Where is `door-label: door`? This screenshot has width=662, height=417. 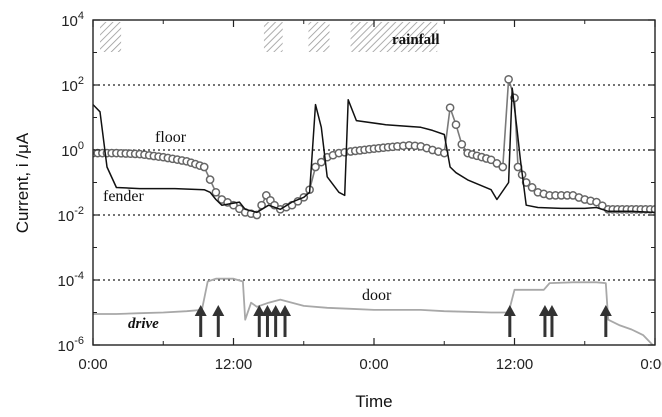 door-label: door is located at coordinates (377, 295).